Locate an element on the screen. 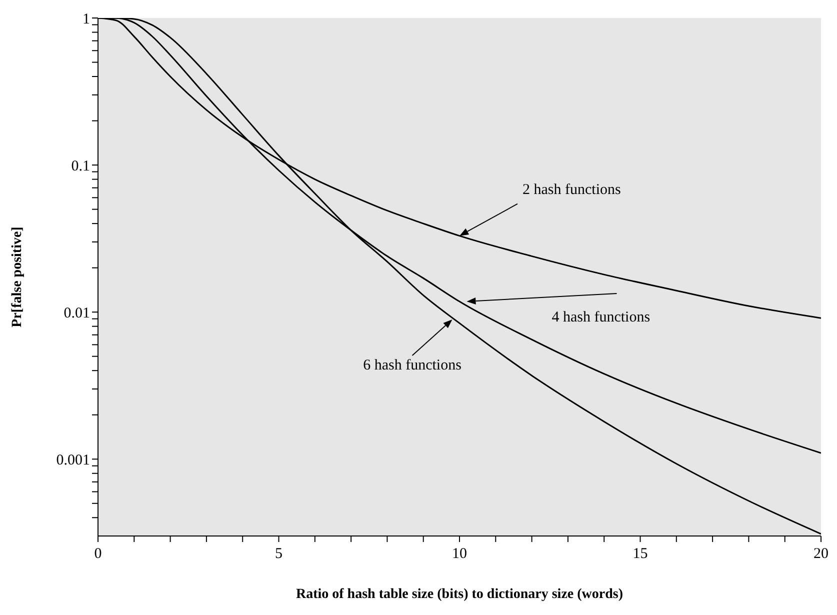 Image resolution: width=837 pixels, height=615 pixels. annotation: 2 hash functions is located at coordinates (571, 190).